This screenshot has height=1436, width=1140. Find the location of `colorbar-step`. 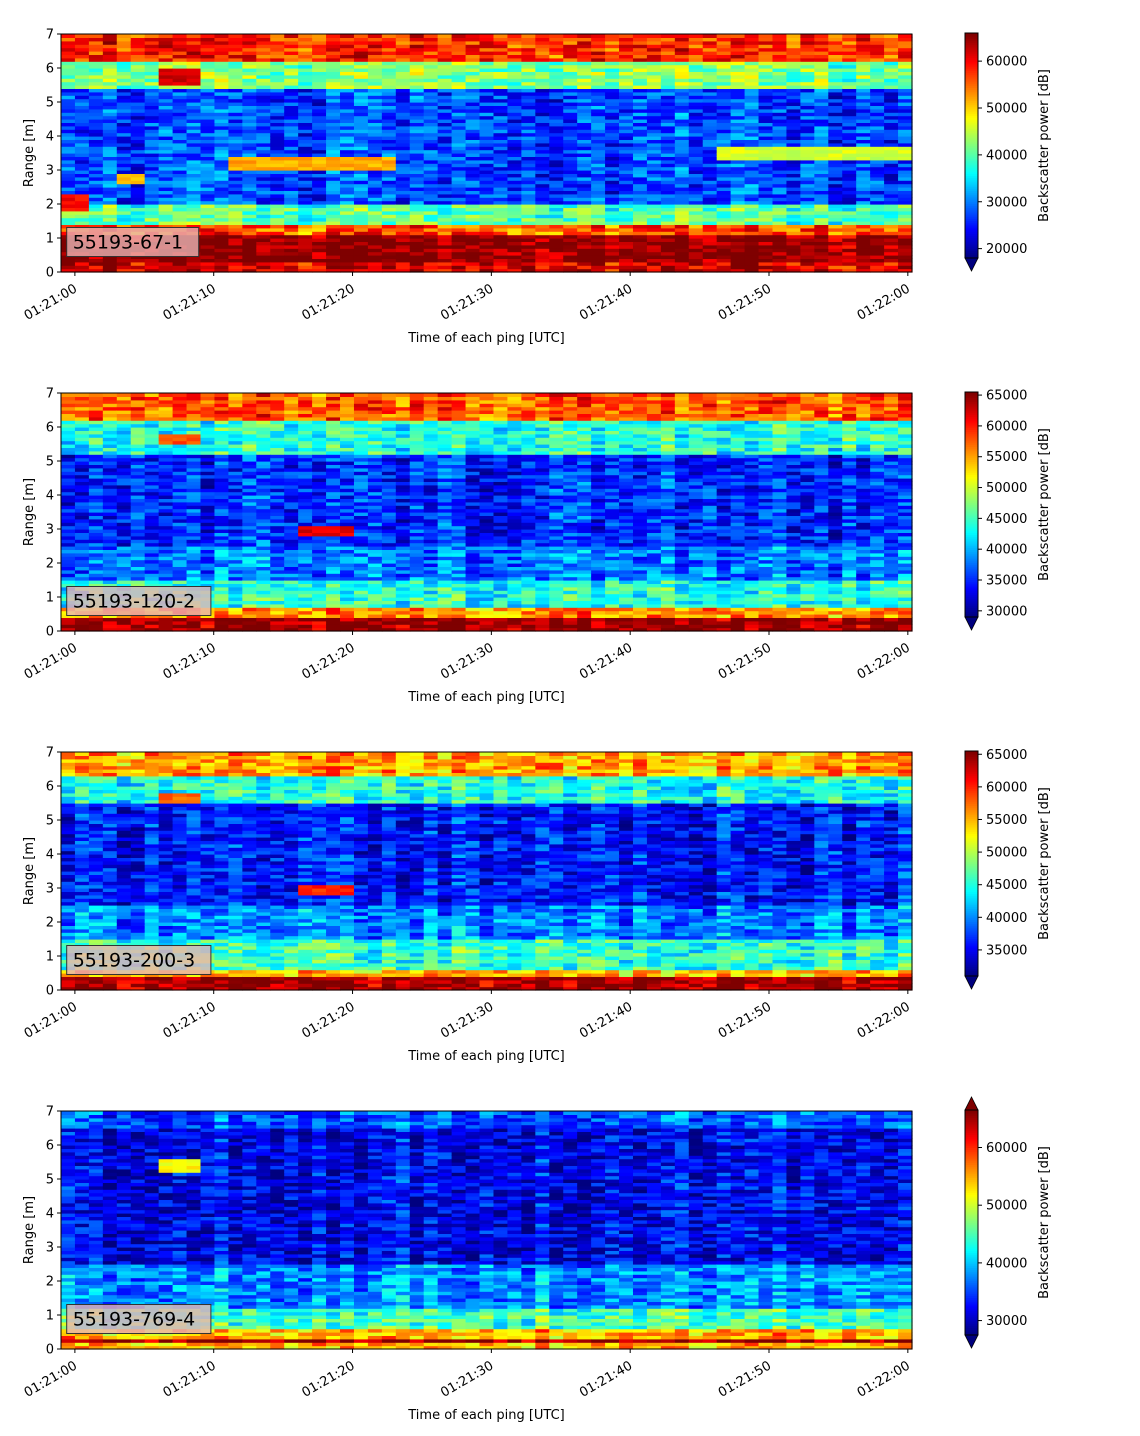

colorbar-step is located at coordinates (971, 250).